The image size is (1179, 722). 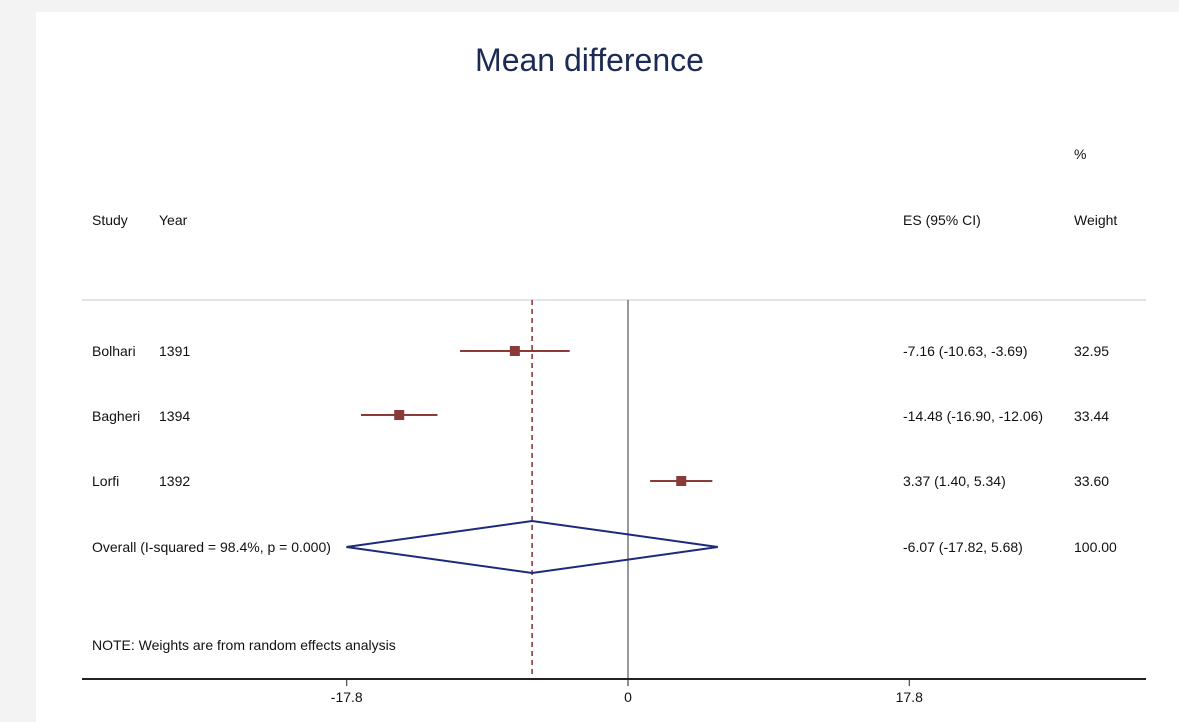 What do you see at coordinates (973, 416) in the screenshot?
I see `es-label-bagheri: -14.48 (-16.90, -12.06)` at bounding box center [973, 416].